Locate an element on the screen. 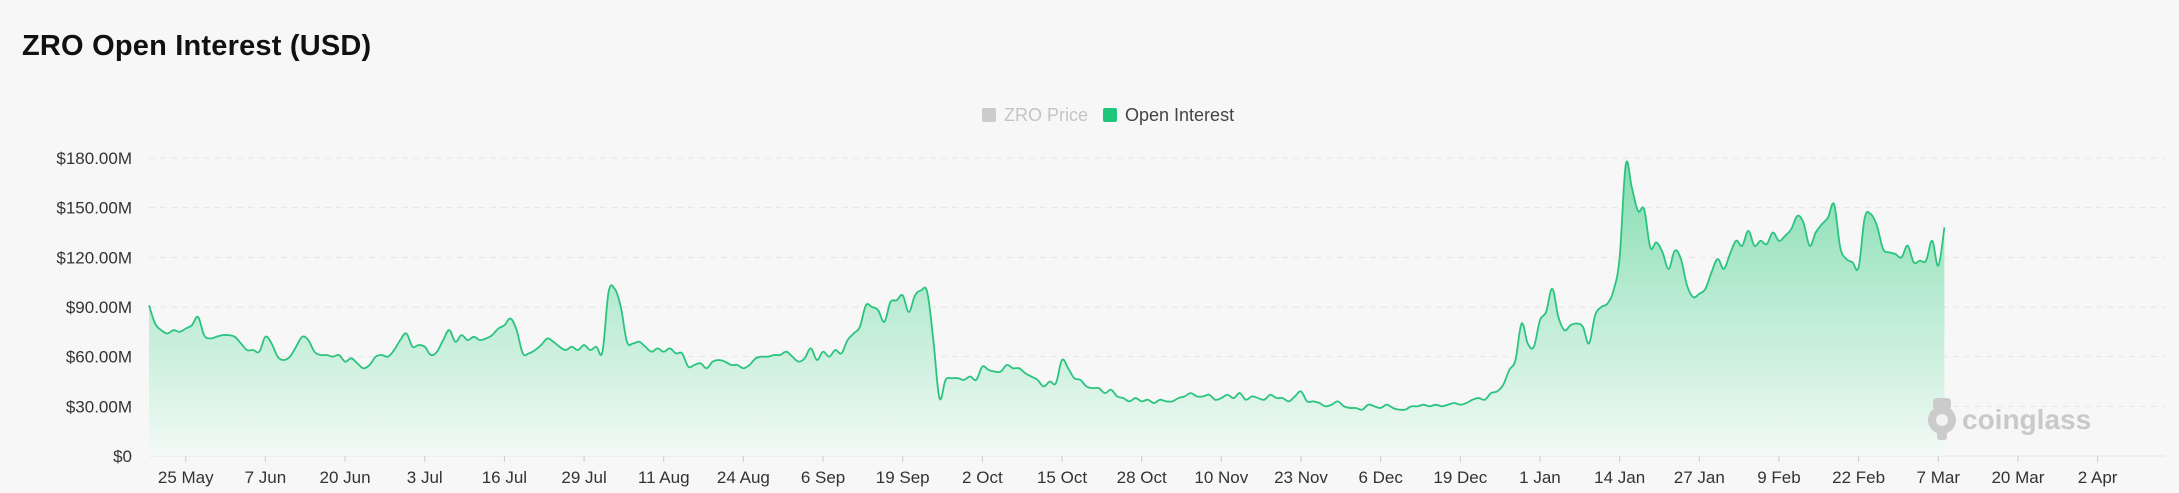 The image size is (2179, 493). legend-item-open-interest: Open Interest is located at coordinates (1168, 115).